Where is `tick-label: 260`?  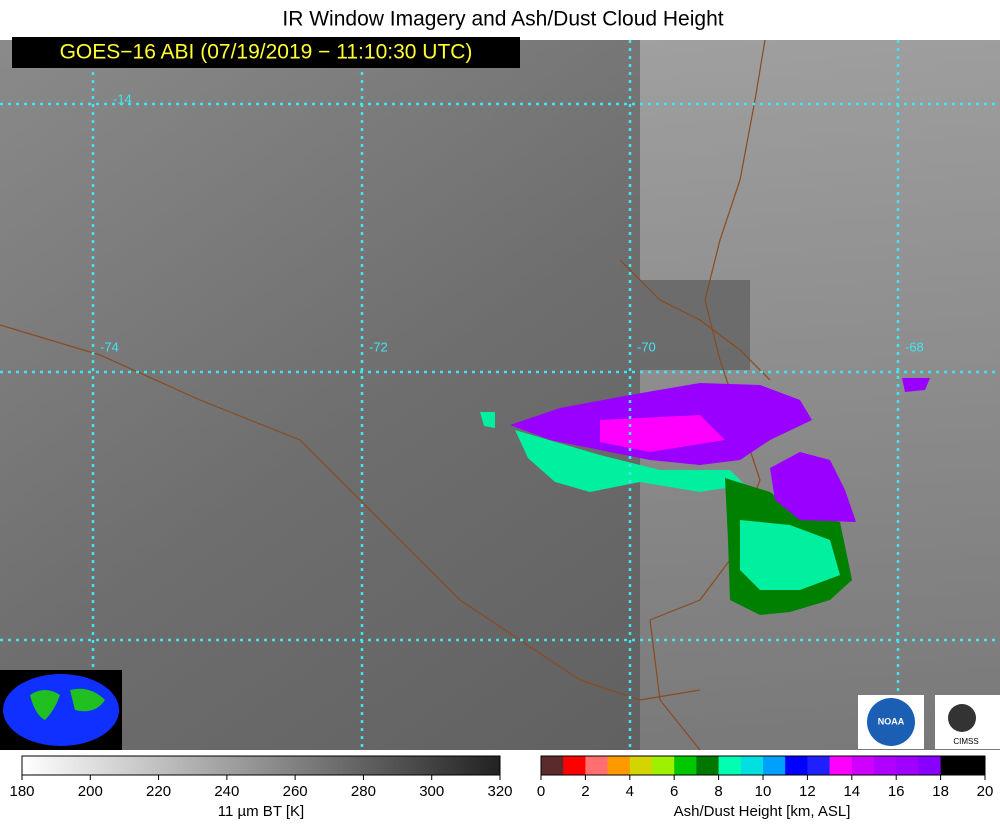 tick-label: 260 is located at coordinates (295, 791).